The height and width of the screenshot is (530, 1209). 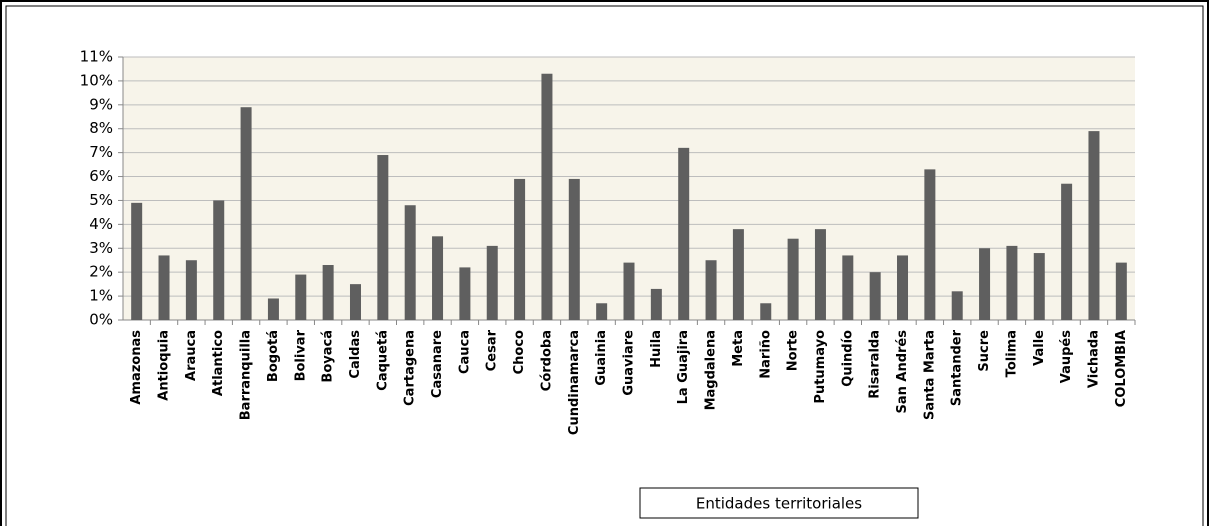 What do you see at coordinates (957, 367) in the screenshot?
I see `x-tick-label: Santander` at bounding box center [957, 367].